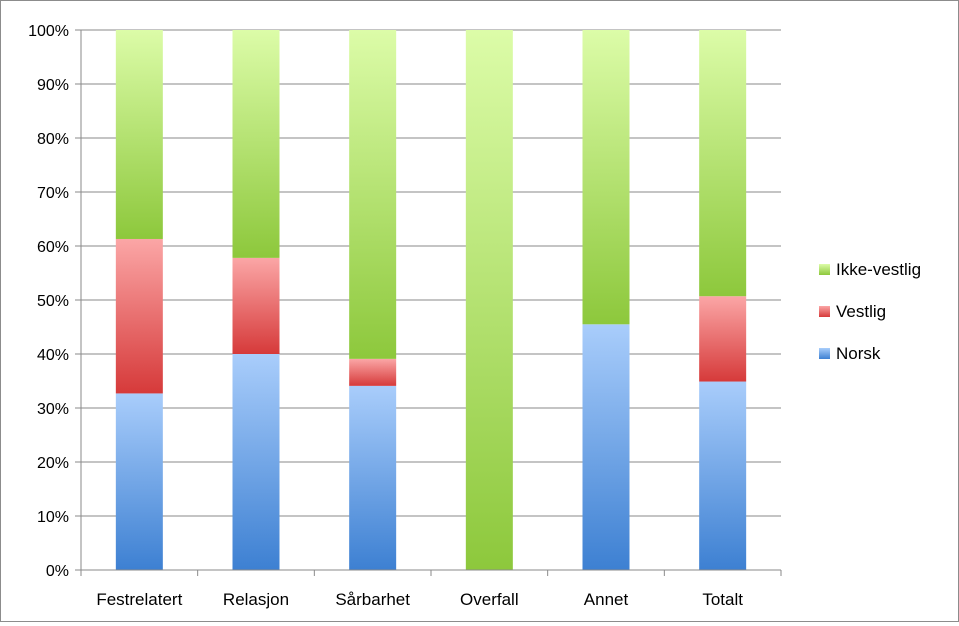 Image resolution: width=959 pixels, height=626 pixels. What do you see at coordinates (256, 462) in the screenshot?
I see `bar-relasjon-norsk` at bounding box center [256, 462].